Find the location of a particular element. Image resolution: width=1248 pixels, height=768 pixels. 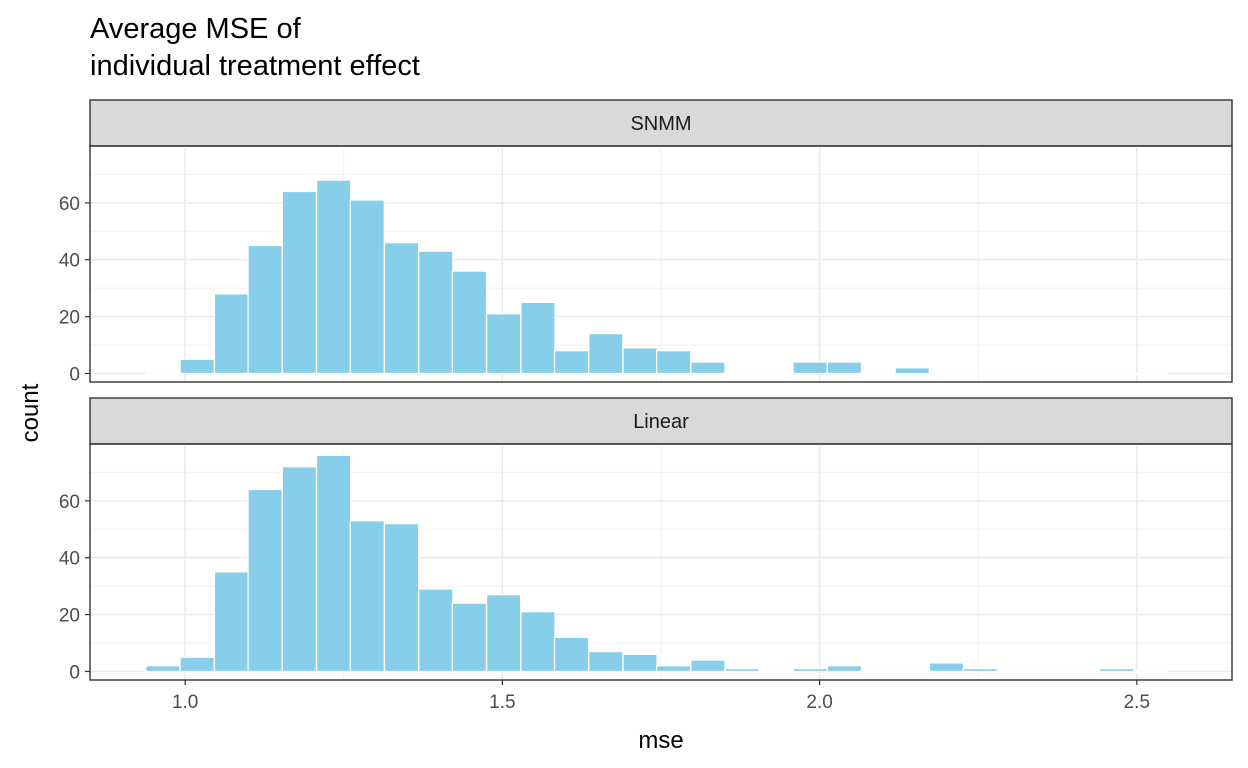

facet-strip is located at coordinates (661, 421).